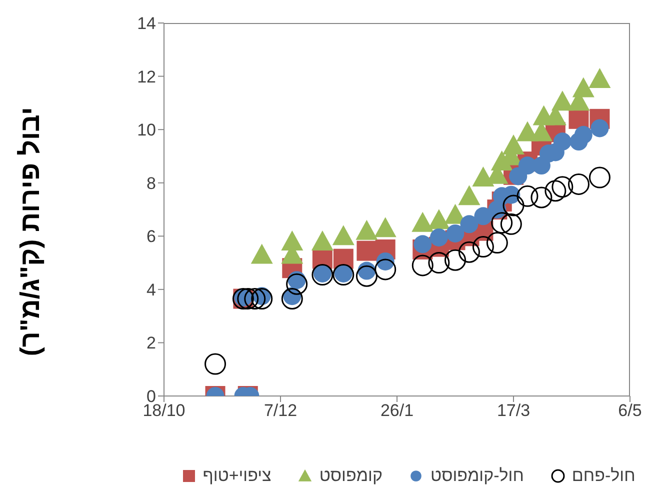 The width and height of the screenshot is (658, 491). What do you see at coordinates (350, 476) in the screenshot?
I see `legend-label: קומפוסט` at bounding box center [350, 476].